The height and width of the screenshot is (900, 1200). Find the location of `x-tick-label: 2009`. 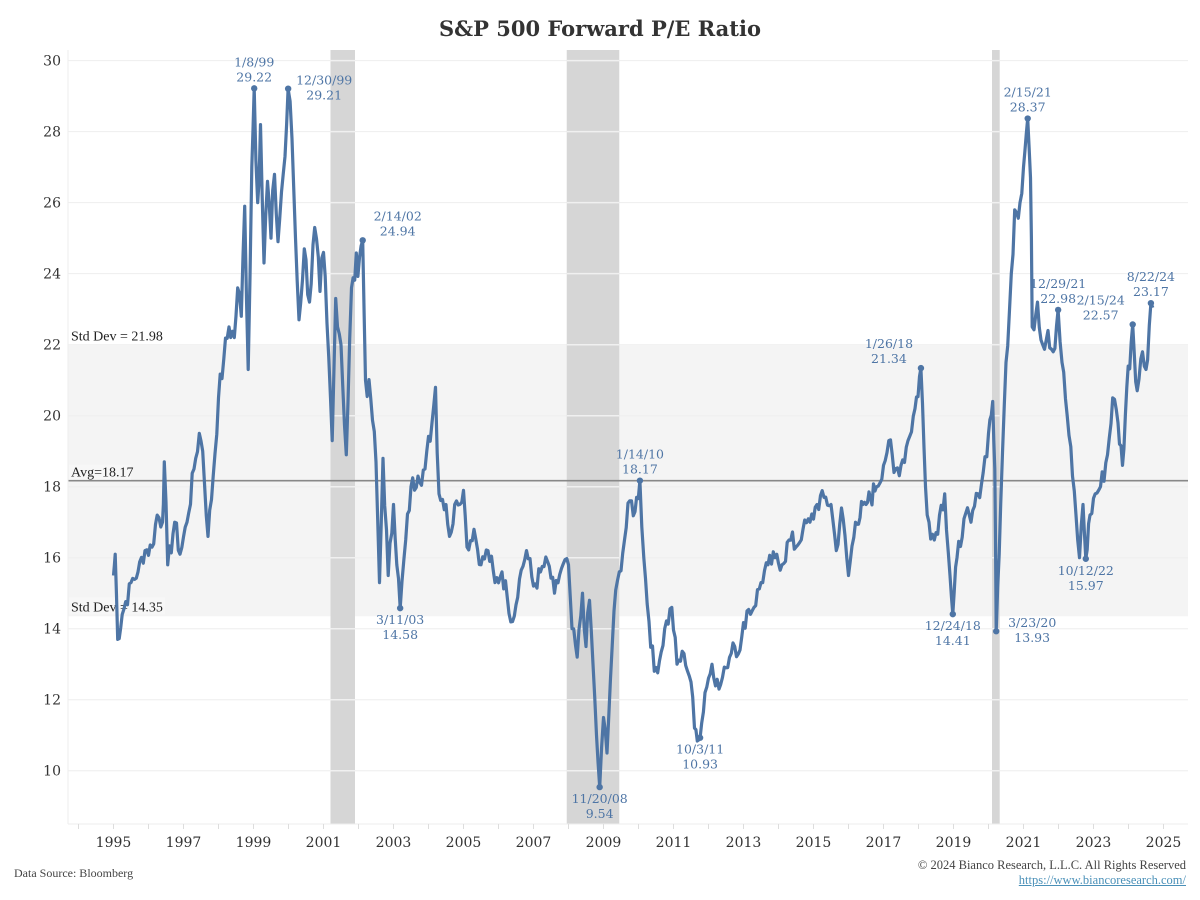

x-tick-label: 2009 is located at coordinates (604, 843).